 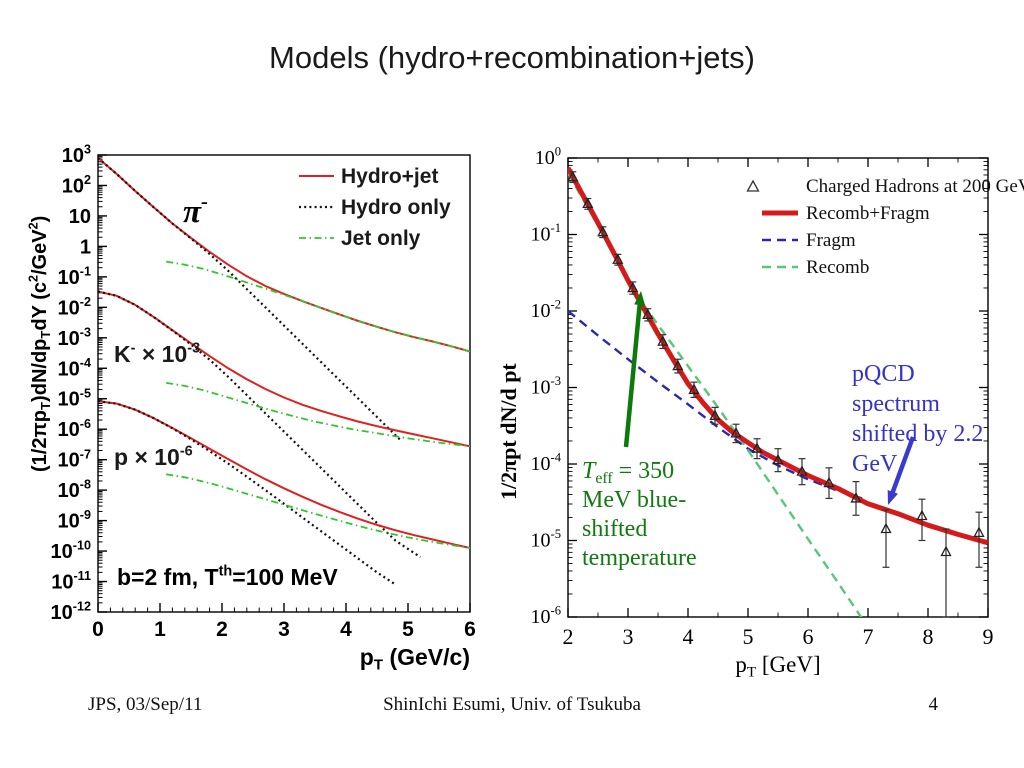 What do you see at coordinates (74, 459) in the screenshot?
I see `y-tick-label: 10⁻⁷` at bounding box center [74, 459].